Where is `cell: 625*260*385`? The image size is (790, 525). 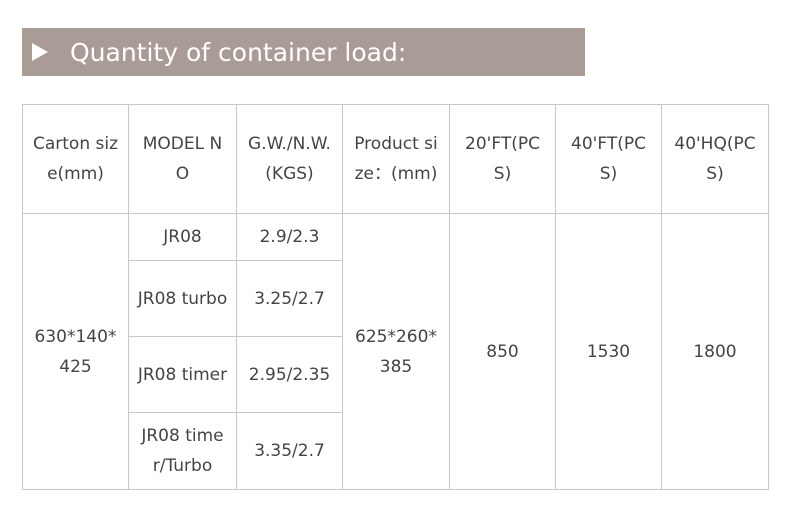 cell: 625*260*385 is located at coordinates (396, 351).